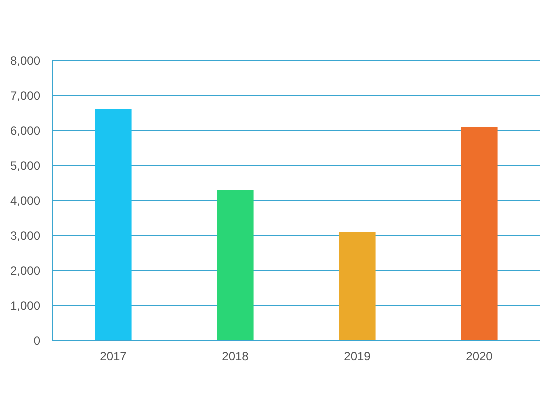 Image resolution: width=550 pixels, height=420 pixels. Describe the element at coordinates (25, 61) in the screenshot. I see `y-tick-label: 8,000` at that location.